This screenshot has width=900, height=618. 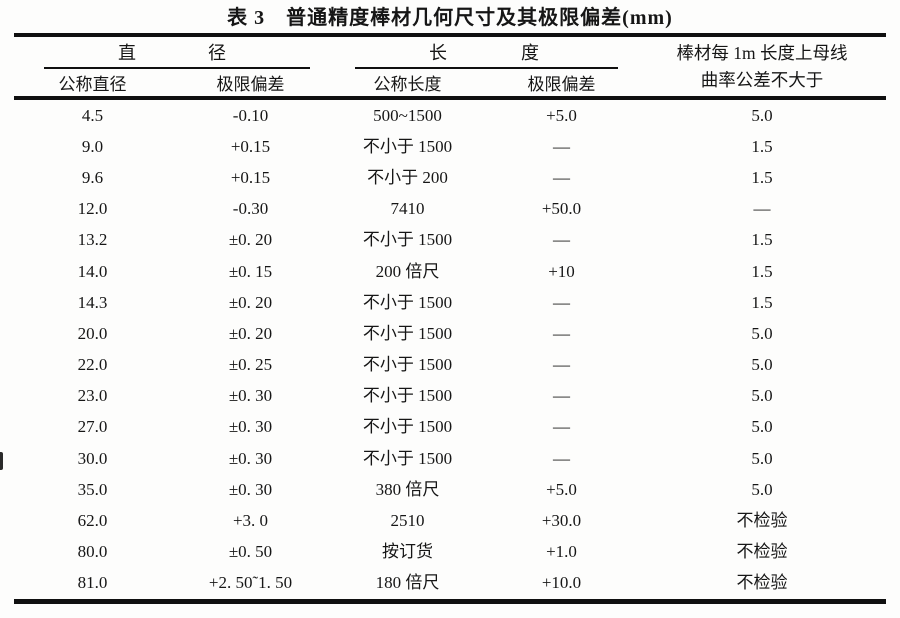 I want to click on table-cell: +10.0, so click(x=561, y=583).